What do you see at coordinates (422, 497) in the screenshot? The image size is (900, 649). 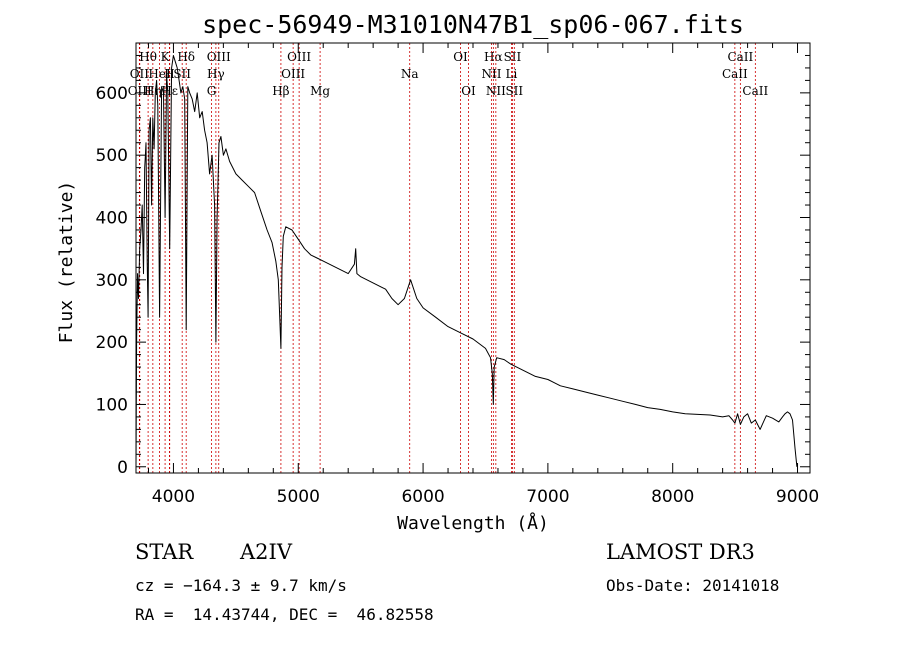 I see `x-tick-label: 6000` at bounding box center [422, 497].